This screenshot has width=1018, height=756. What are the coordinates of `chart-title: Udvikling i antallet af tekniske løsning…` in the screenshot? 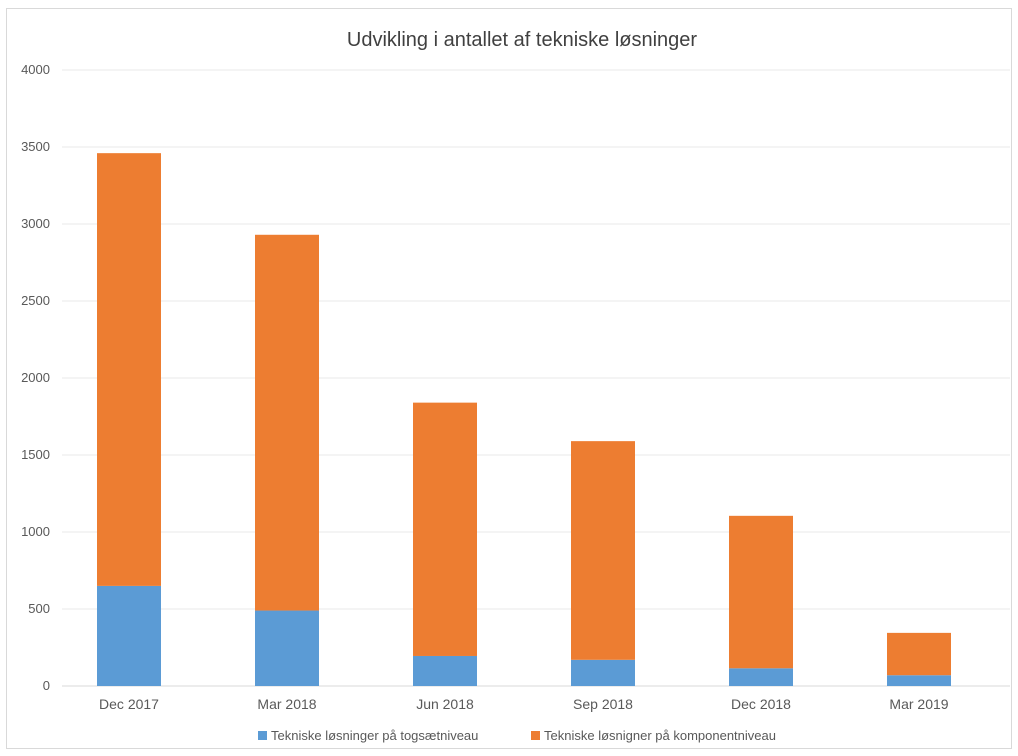 It's located at (522, 40).